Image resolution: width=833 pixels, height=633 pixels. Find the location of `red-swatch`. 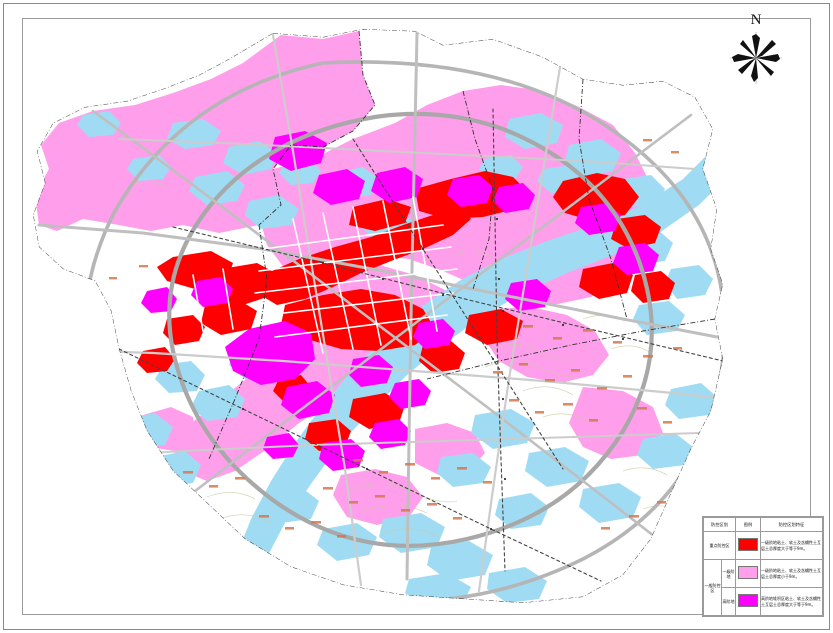

red-swatch is located at coordinates (748, 544).